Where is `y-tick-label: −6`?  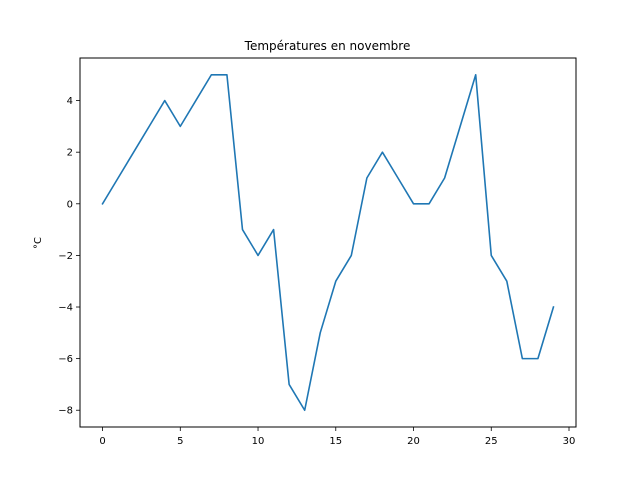
y-tick-label: −6 is located at coordinates (65, 359).